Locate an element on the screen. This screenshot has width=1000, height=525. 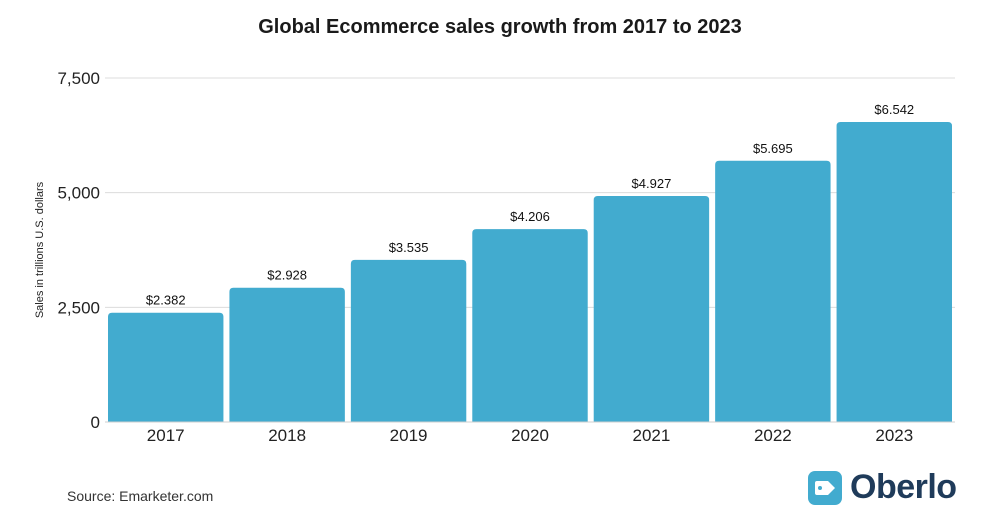
brand-logo: Oberlo is located at coordinates (882, 487).